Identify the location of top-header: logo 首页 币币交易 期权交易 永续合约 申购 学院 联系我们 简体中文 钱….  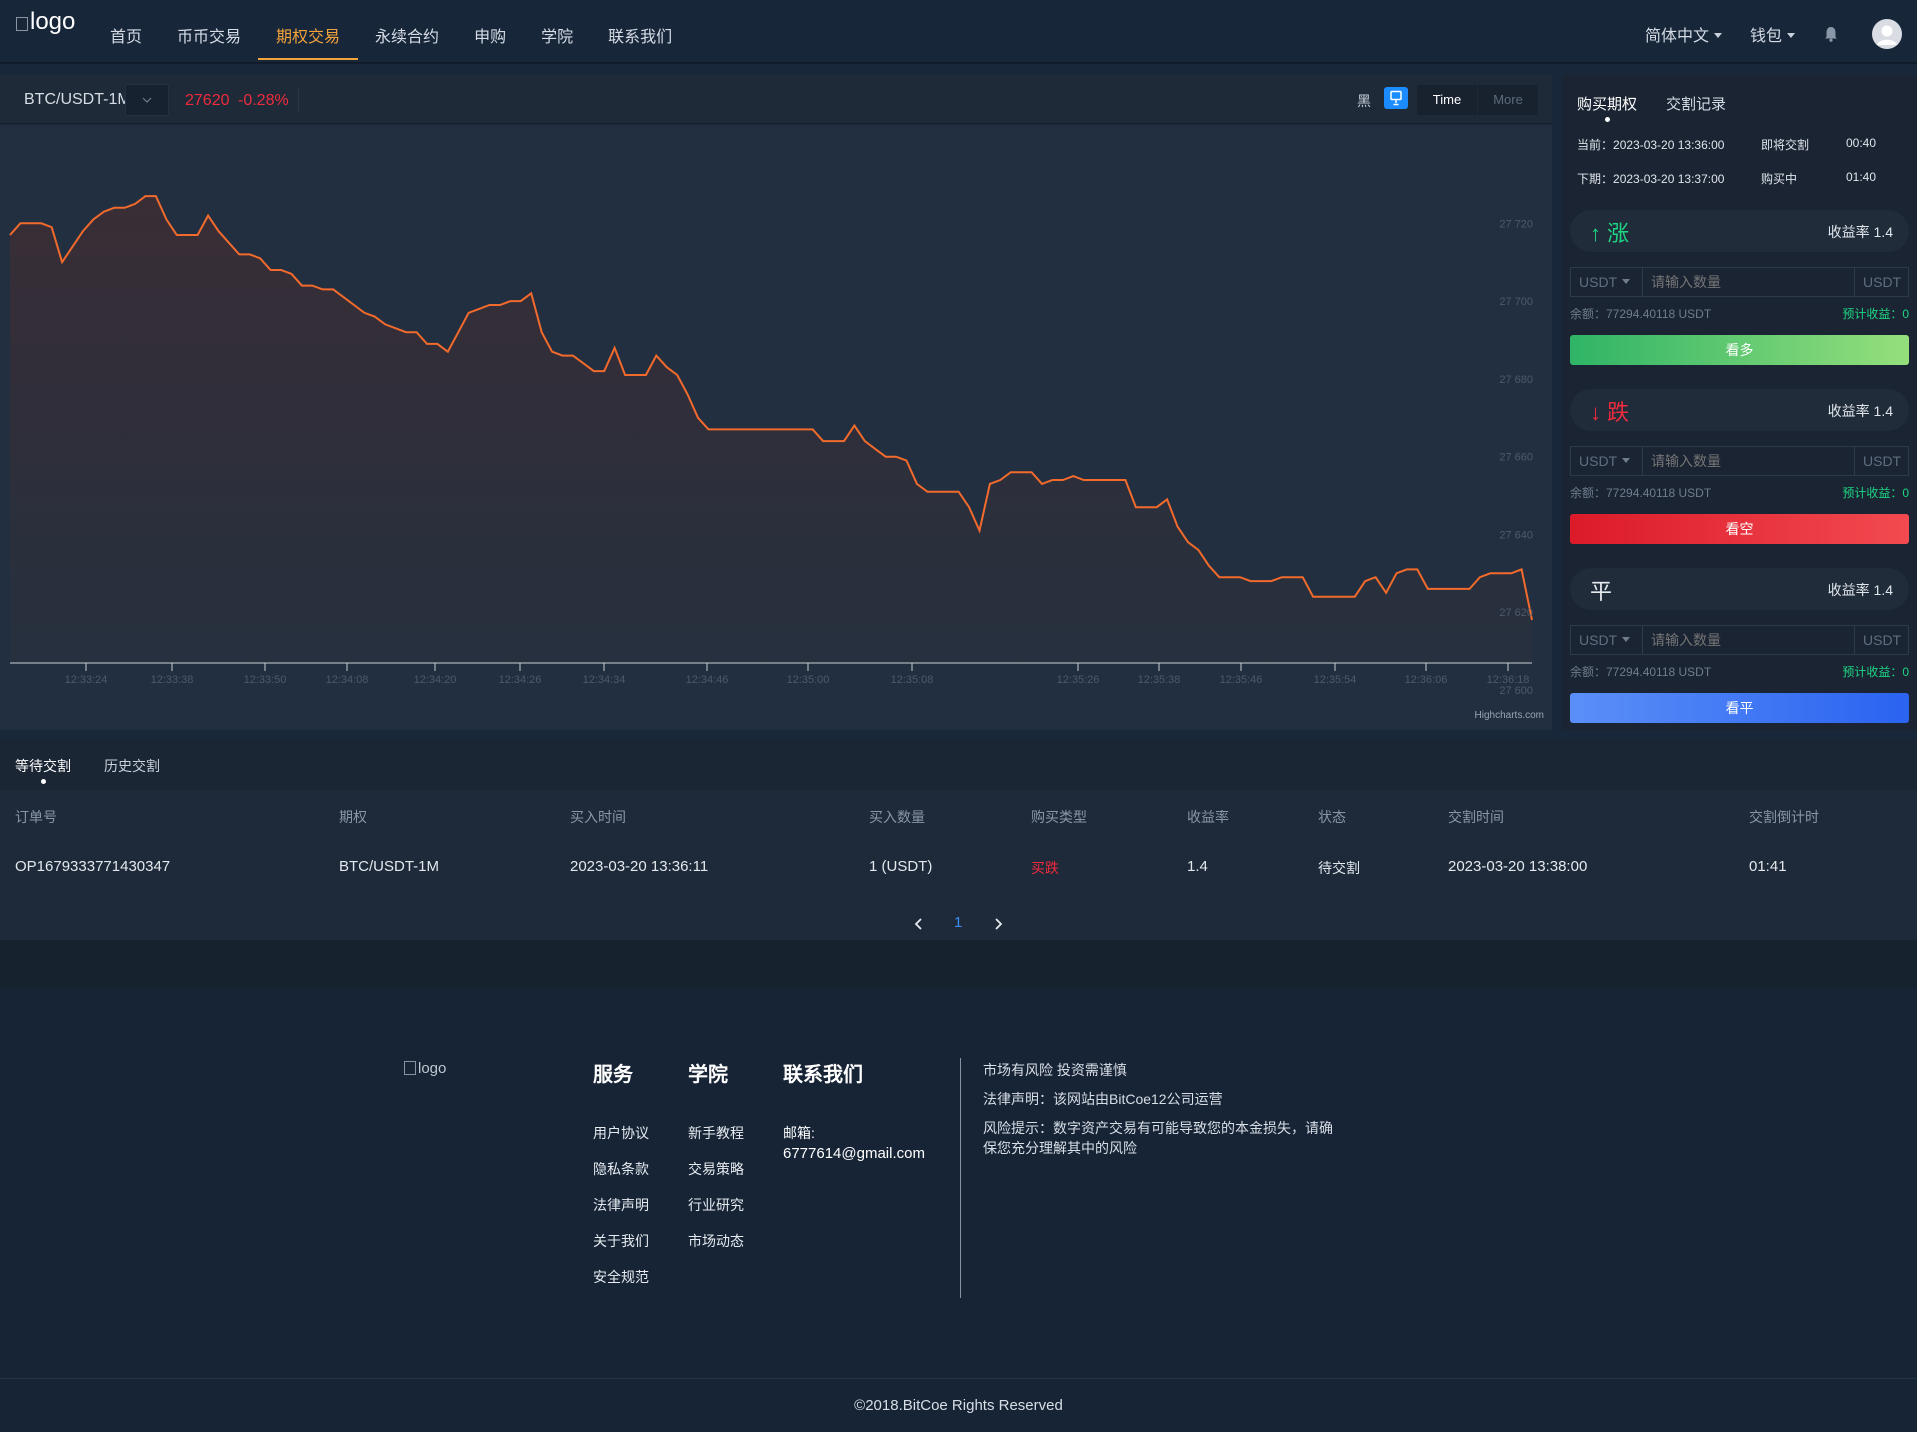
(958, 32).